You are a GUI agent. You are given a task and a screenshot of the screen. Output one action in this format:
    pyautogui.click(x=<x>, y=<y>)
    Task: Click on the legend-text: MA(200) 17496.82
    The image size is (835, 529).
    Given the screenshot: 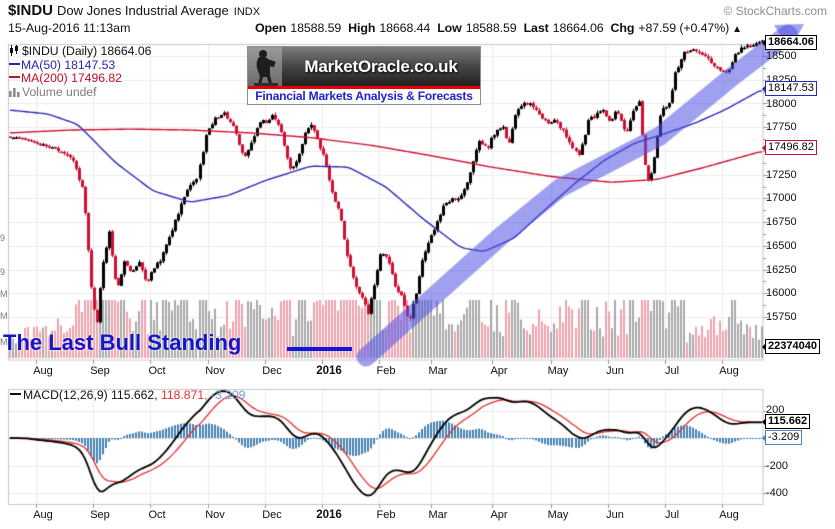 What is the action you would take?
    pyautogui.click(x=71, y=78)
    